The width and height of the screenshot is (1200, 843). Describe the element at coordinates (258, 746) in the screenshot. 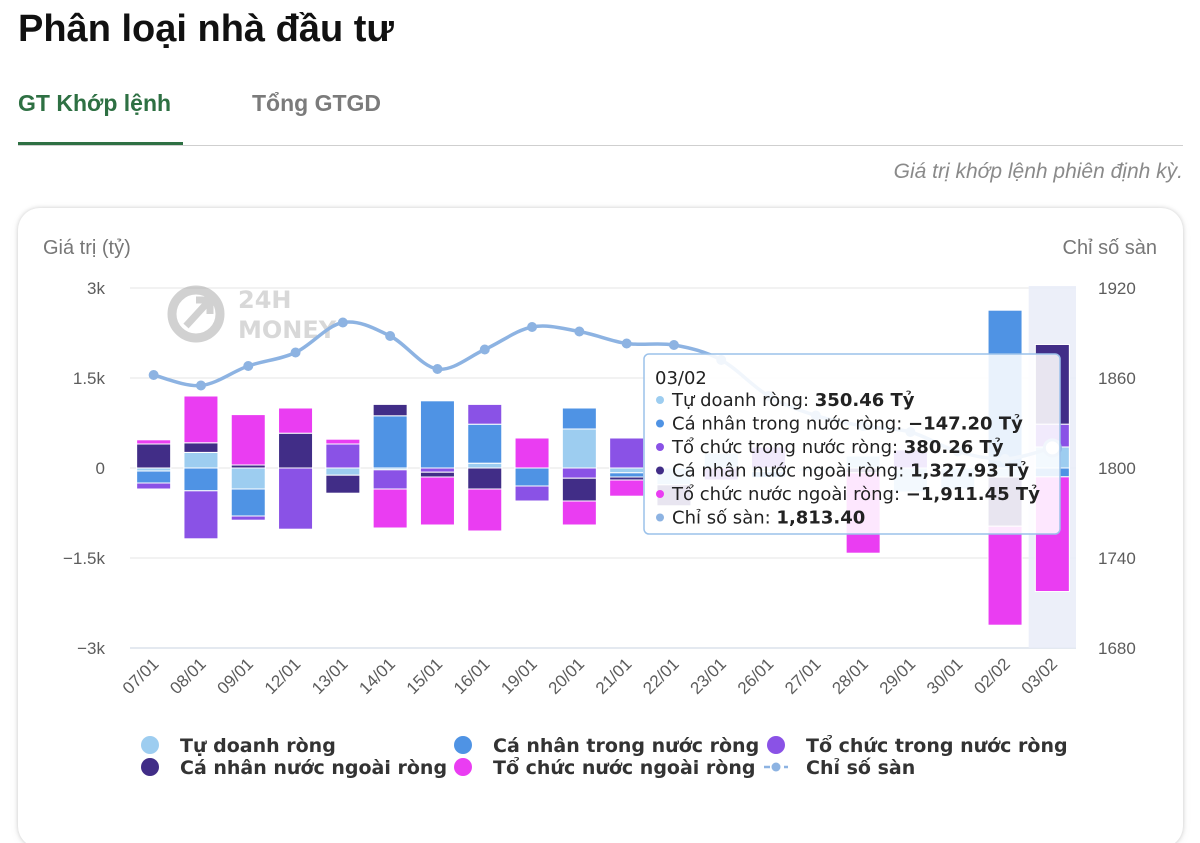

I see `legend-label: Tự doanh ròng` at that location.